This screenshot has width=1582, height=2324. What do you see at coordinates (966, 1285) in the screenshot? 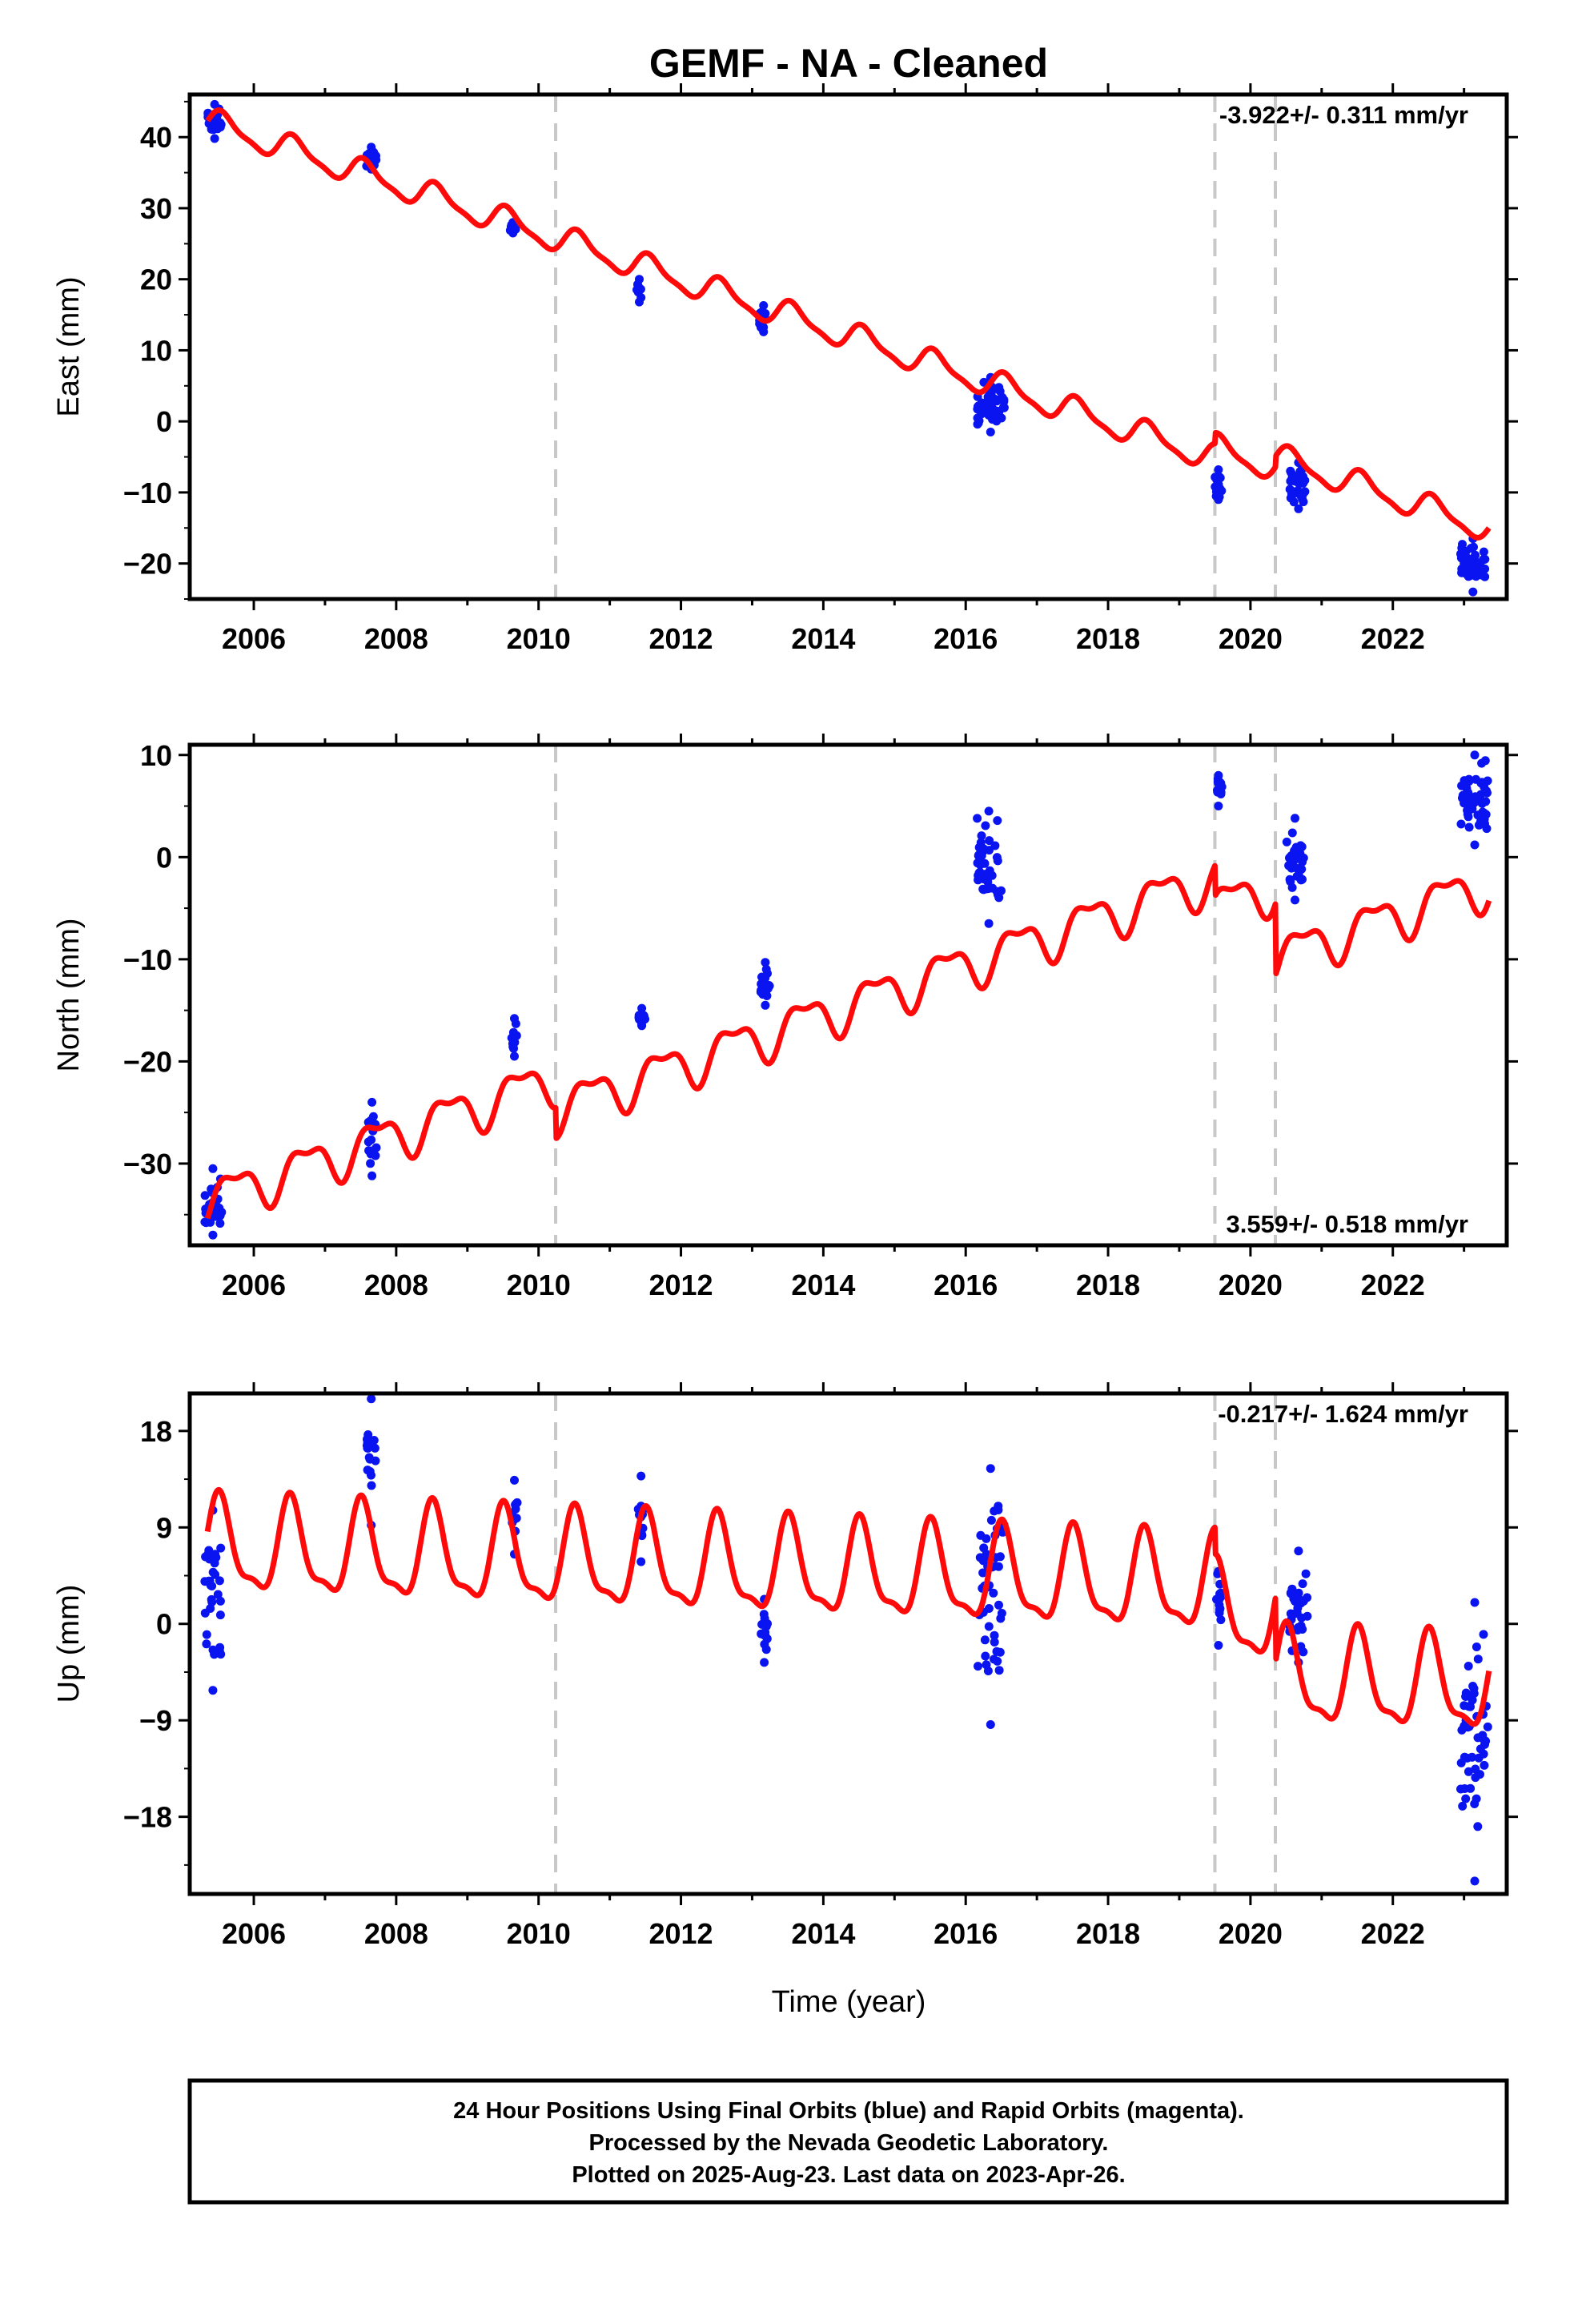
I see `x-tick-label: 2016` at bounding box center [966, 1285].